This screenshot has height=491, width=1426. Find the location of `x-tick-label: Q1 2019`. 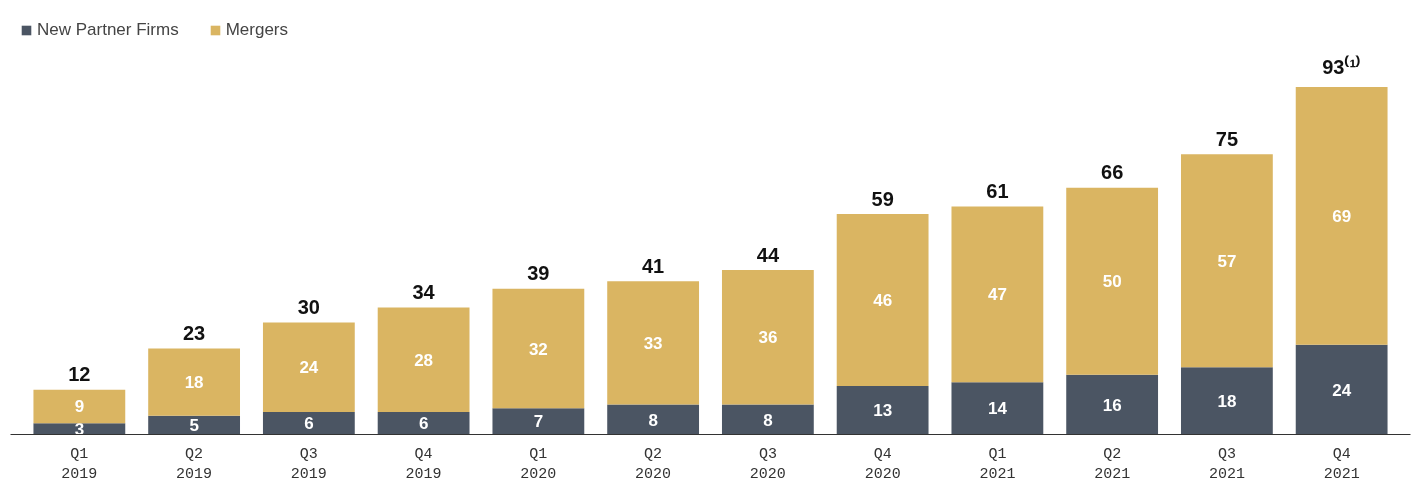

x-tick-label: Q1 2019 is located at coordinates (79, 464).